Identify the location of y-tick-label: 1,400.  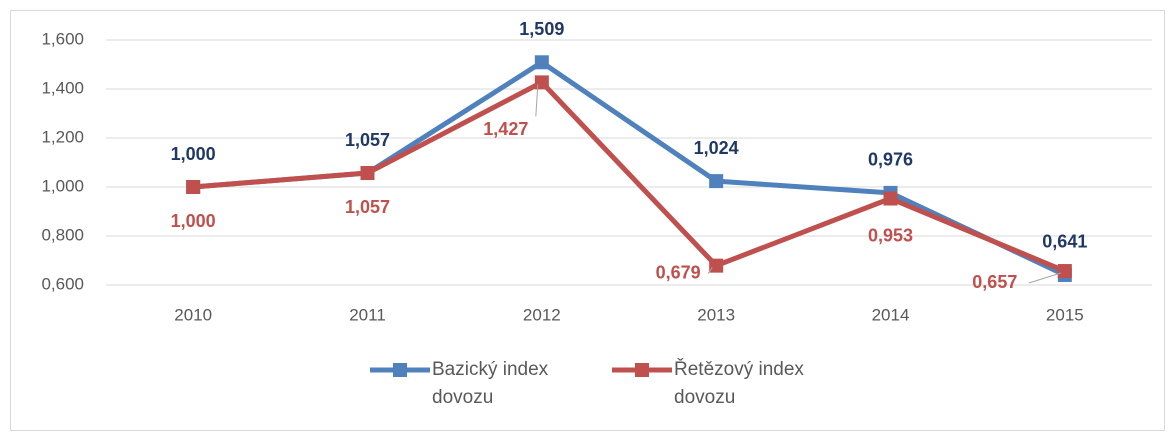
(62, 87).